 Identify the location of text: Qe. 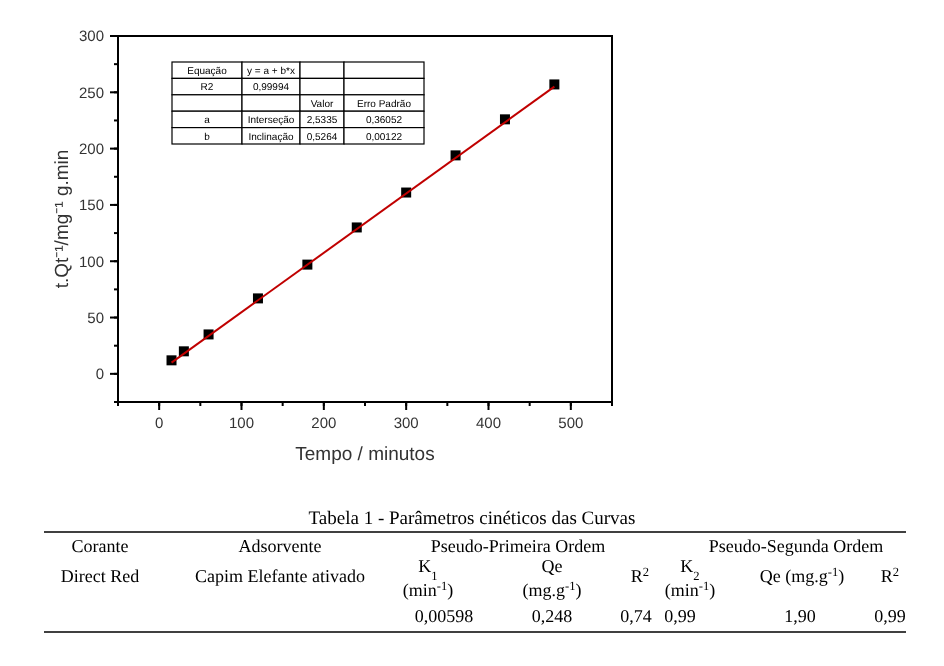
(552, 566).